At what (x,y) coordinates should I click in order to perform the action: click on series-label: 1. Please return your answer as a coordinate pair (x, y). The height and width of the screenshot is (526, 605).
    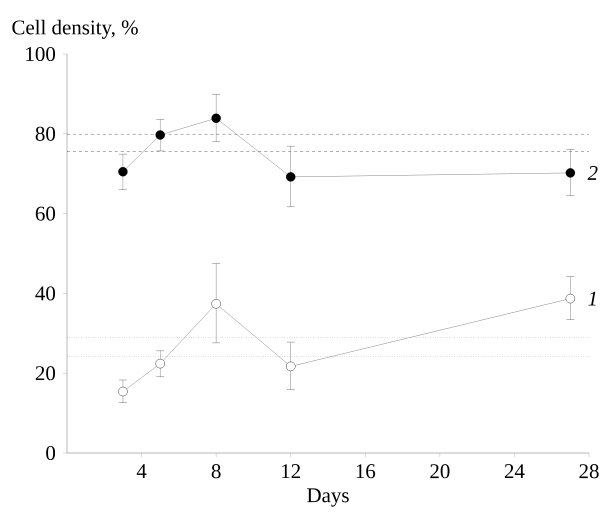
    Looking at the image, I should click on (592, 299).